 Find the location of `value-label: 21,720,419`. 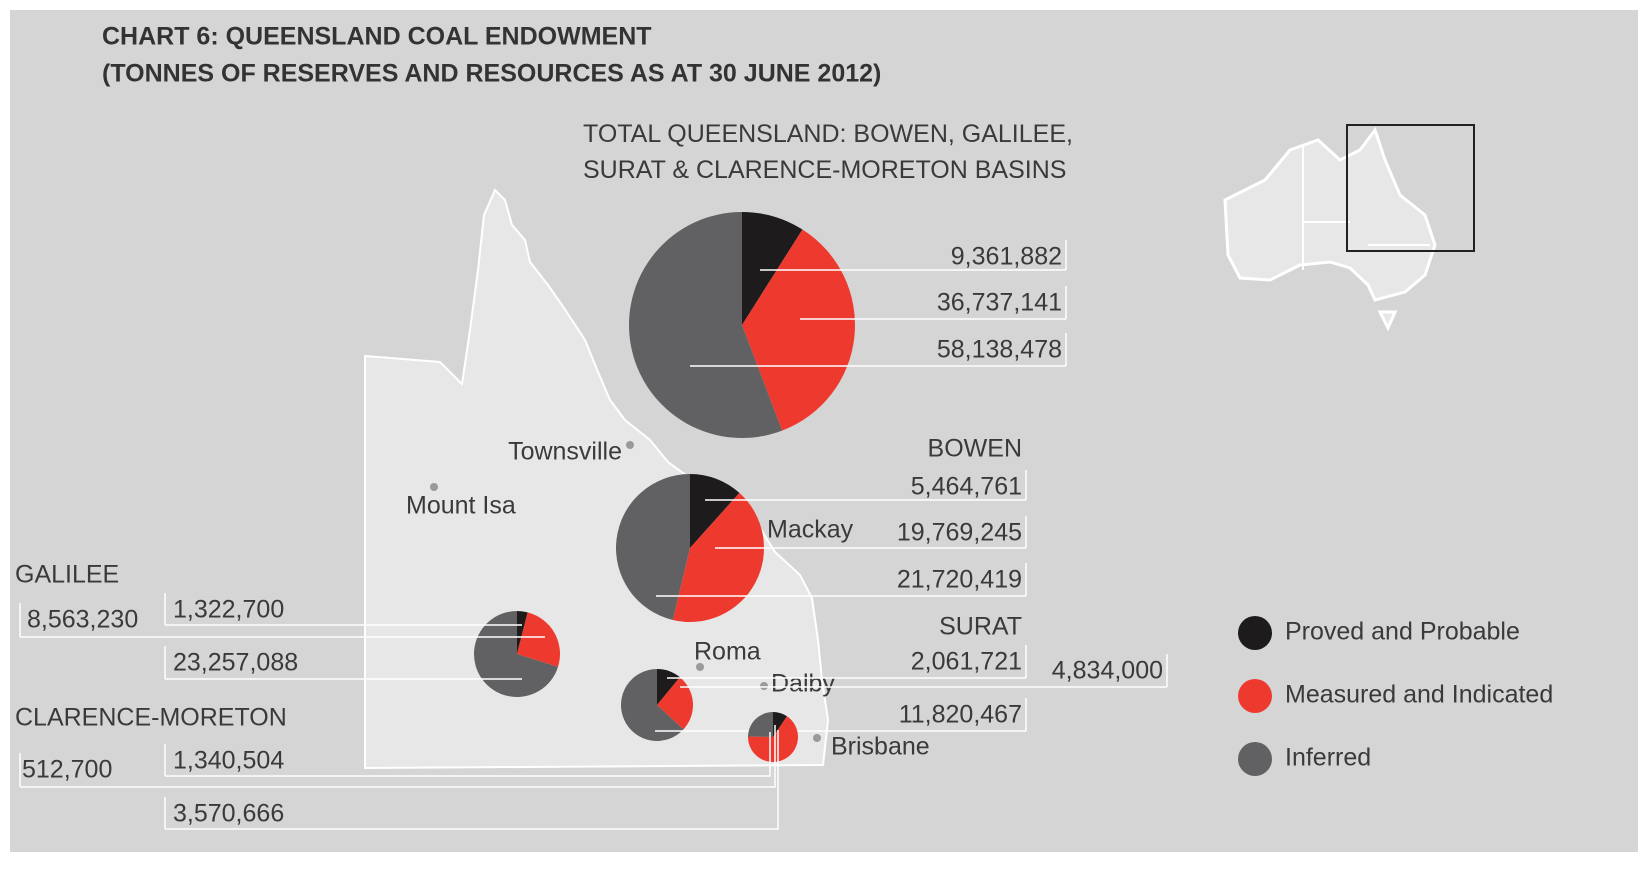

value-label: 21,720,419 is located at coordinates (959, 580).